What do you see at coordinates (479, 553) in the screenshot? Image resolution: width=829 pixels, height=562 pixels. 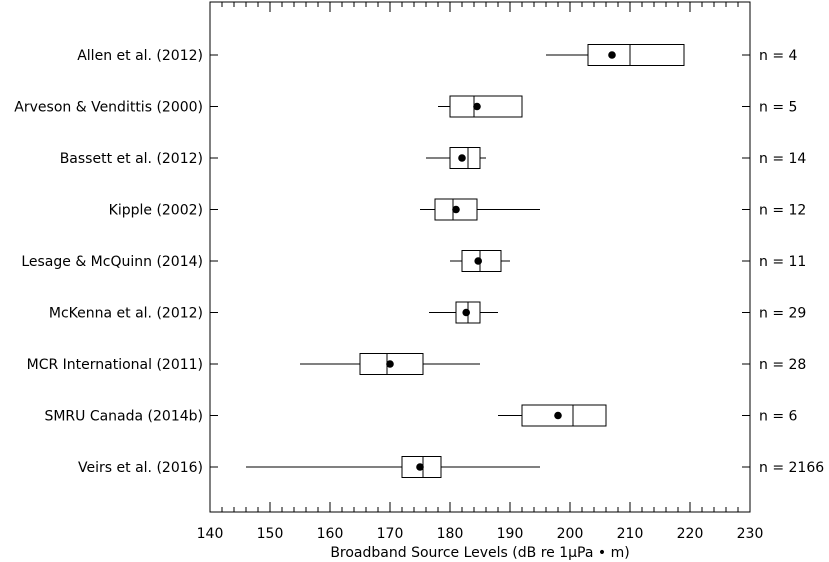 I see `x-axis-title: Broadband Source Levels (dB re 1μPa • m)` at bounding box center [479, 553].